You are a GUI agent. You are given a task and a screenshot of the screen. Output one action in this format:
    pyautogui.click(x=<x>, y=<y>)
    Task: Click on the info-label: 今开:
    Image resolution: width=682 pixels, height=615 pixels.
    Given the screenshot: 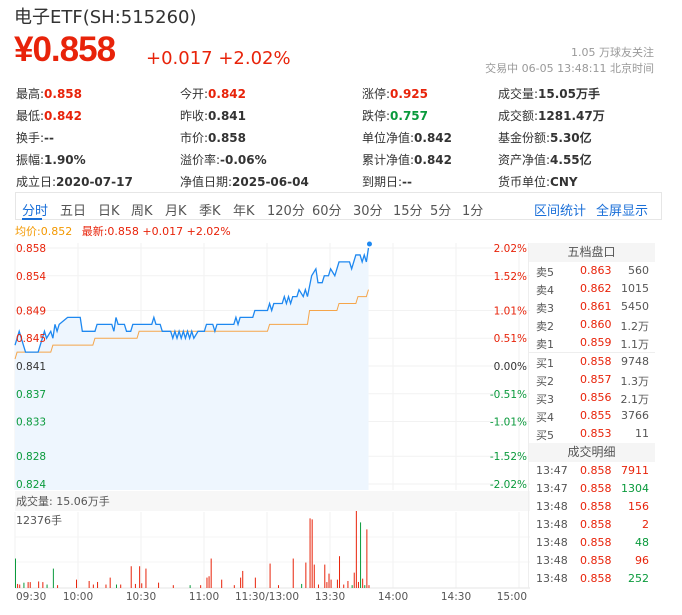 What is the action you would take?
    pyautogui.click(x=194, y=94)
    